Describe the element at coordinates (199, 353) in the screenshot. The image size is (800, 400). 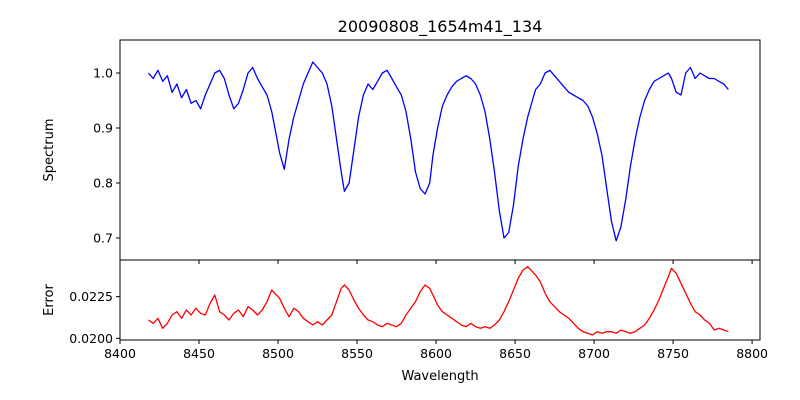
I see `x-tick-label: 8450` at that location.